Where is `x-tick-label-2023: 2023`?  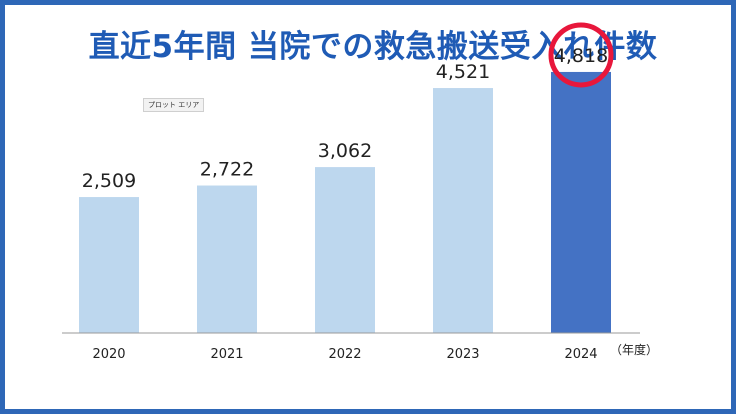
x-tick-label-2023: 2023 is located at coordinates (462, 354).